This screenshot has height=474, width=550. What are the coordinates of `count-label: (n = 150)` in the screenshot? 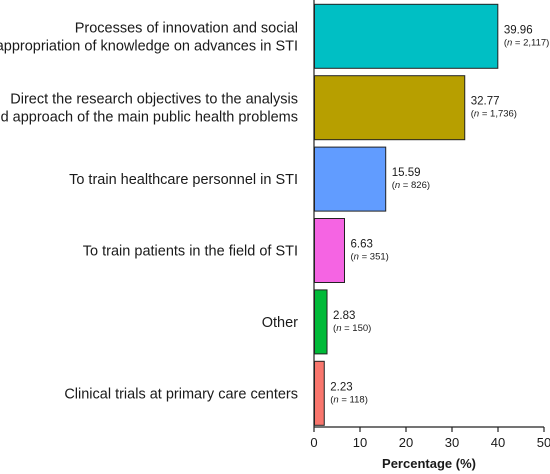 It's located at (352, 328).